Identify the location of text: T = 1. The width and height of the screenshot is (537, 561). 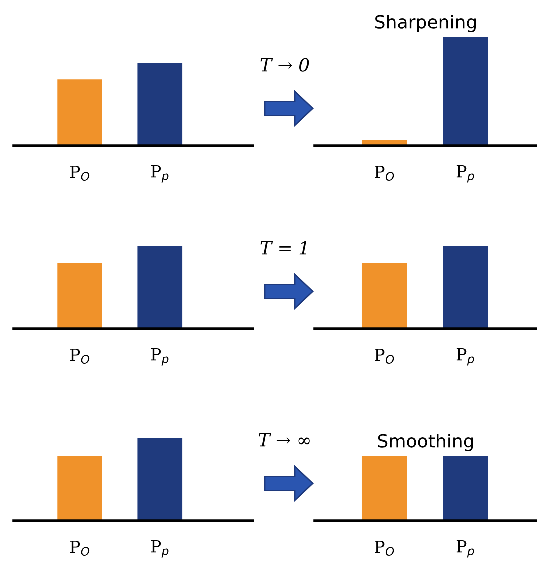
(283, 248).